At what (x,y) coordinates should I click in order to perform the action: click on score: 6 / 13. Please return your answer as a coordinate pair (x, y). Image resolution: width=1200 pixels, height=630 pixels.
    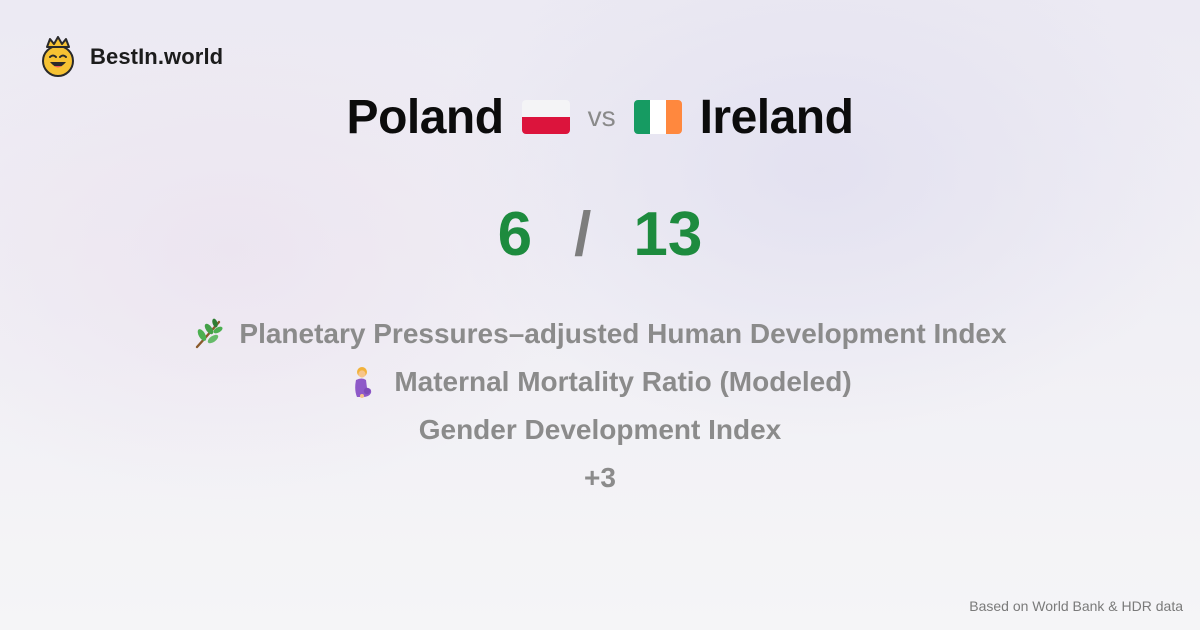
    Looking at the image, I should click on (600, 234).